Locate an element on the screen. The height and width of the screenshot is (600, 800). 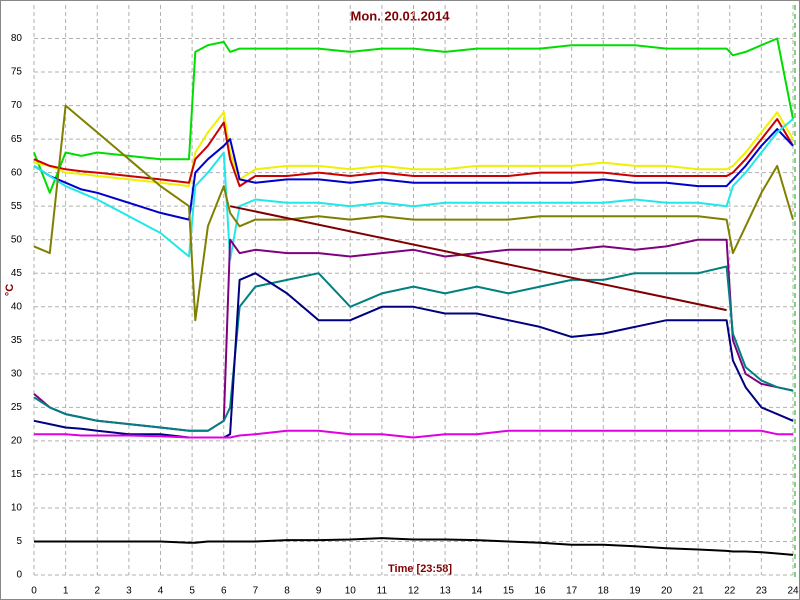
x-tick-label: 20 is located at coordinates (667, 591).